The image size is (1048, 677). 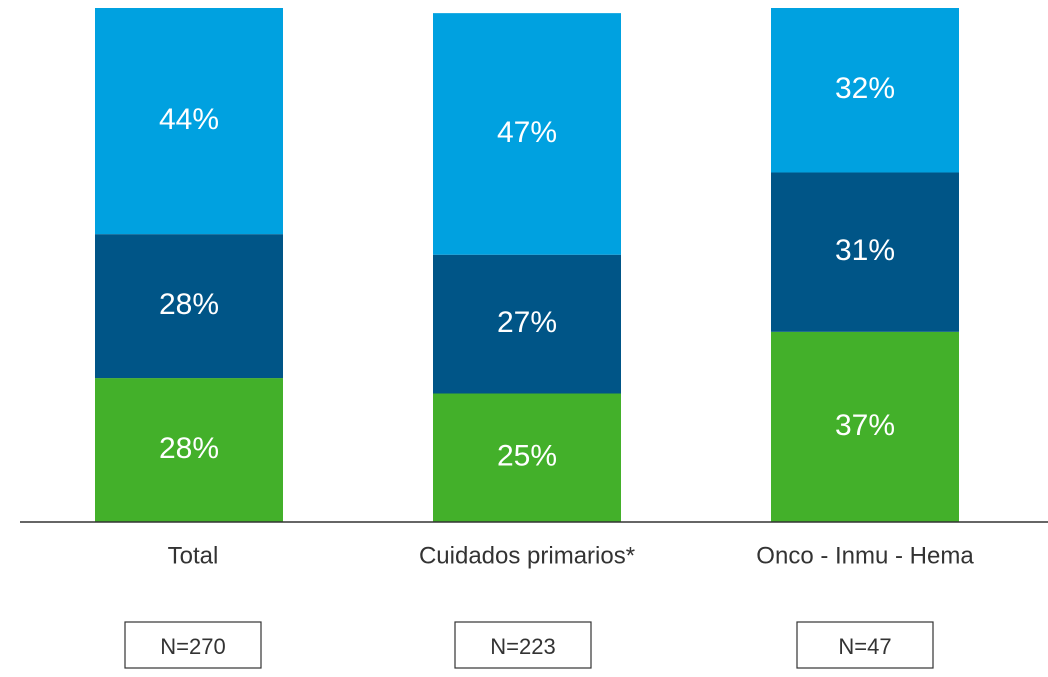 I want to click on x-tick-label: Cuidados primarios*, so click(x=527, y=555).